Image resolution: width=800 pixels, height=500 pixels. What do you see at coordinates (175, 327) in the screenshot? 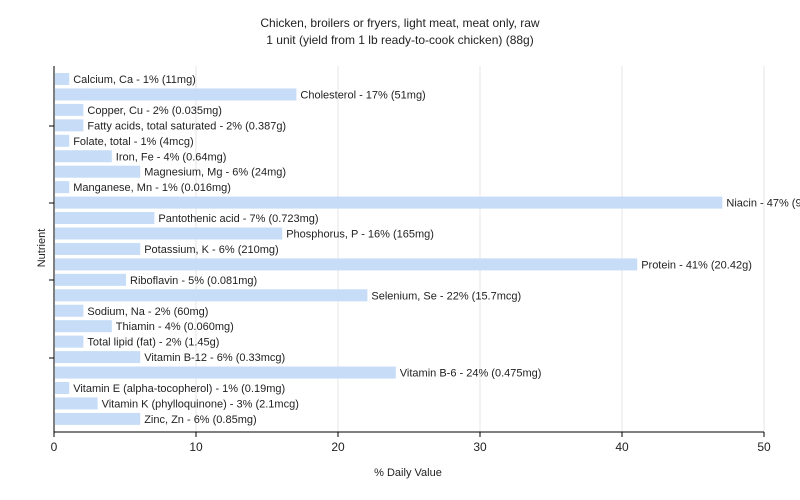
I see `bar-label: Thiamin - 4% (0.060mg)` at bounding box center [175, 327].